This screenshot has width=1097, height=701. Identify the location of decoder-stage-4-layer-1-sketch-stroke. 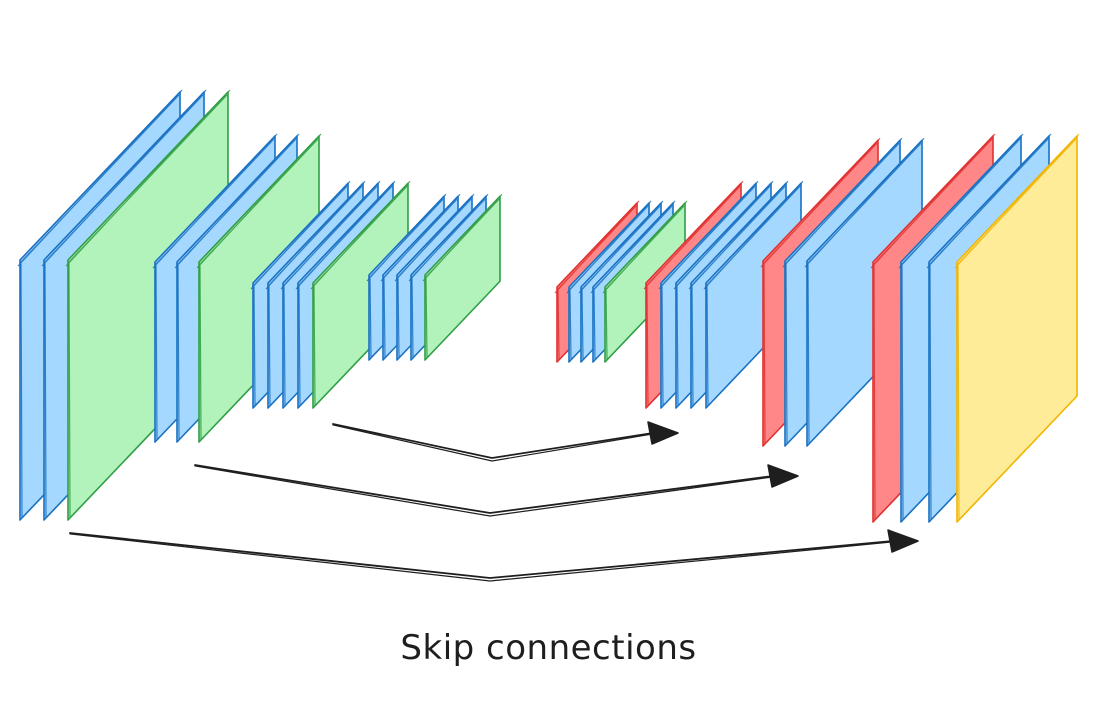
(933, 326).